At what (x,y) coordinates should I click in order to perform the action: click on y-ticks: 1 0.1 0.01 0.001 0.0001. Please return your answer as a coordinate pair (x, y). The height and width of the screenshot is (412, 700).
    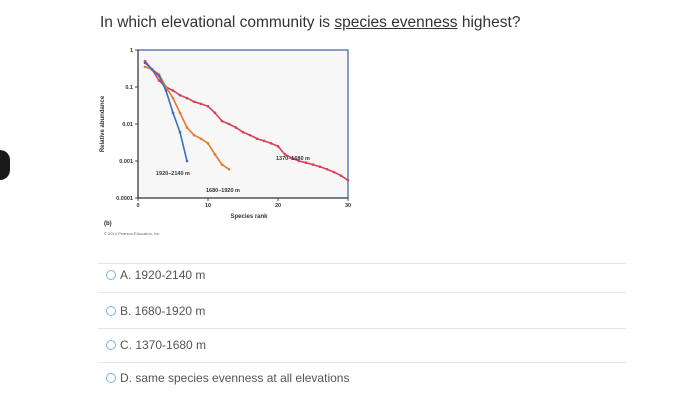
    Looking at the image, I should click on (127, 125).